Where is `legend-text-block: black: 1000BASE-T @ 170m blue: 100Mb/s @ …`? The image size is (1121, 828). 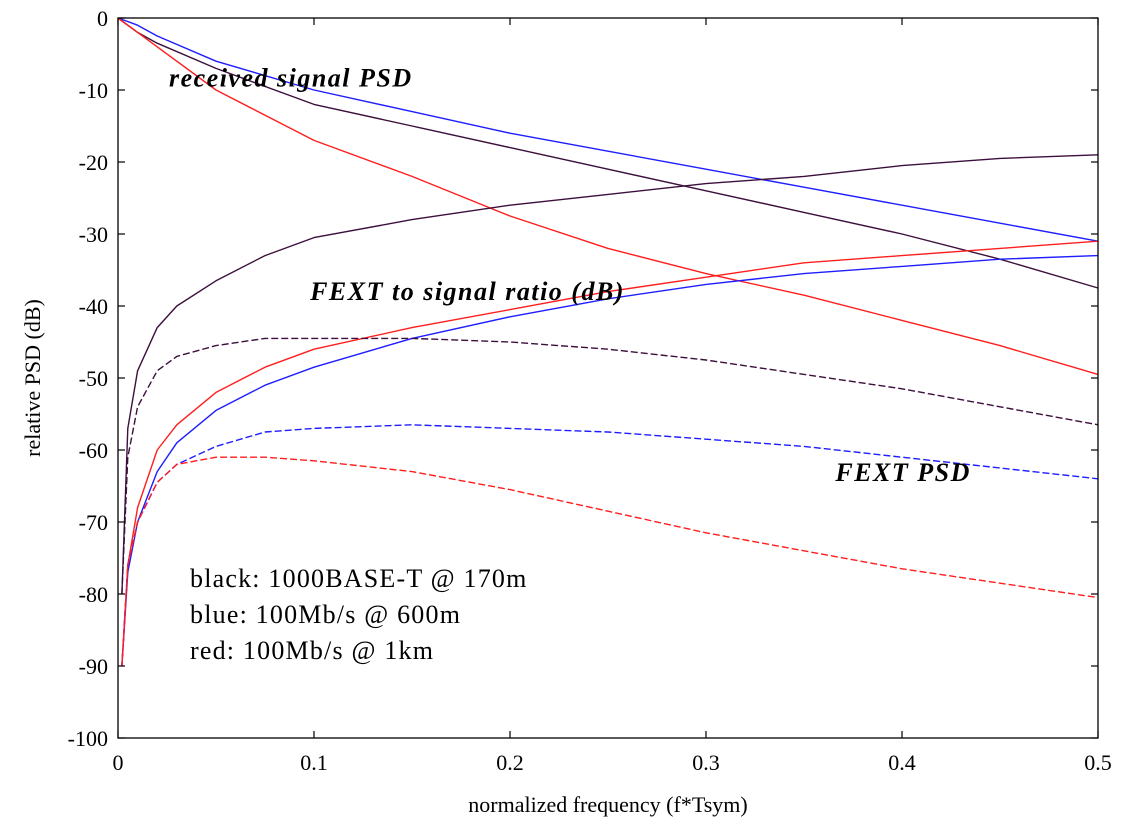
legend-text-block: black: 1000BASE-T @ 170m blue: 100Mb/s @ … is located at coordinates (359, 614).